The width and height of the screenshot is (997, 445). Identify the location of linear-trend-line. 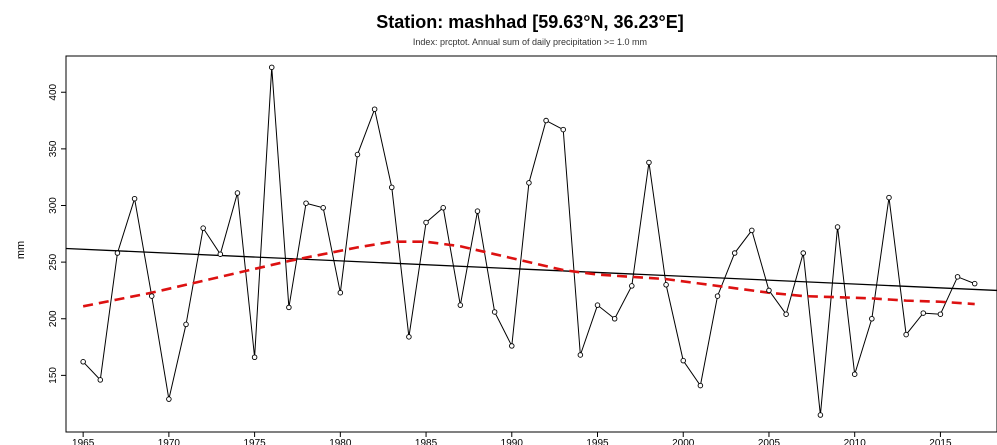
(531, 269).